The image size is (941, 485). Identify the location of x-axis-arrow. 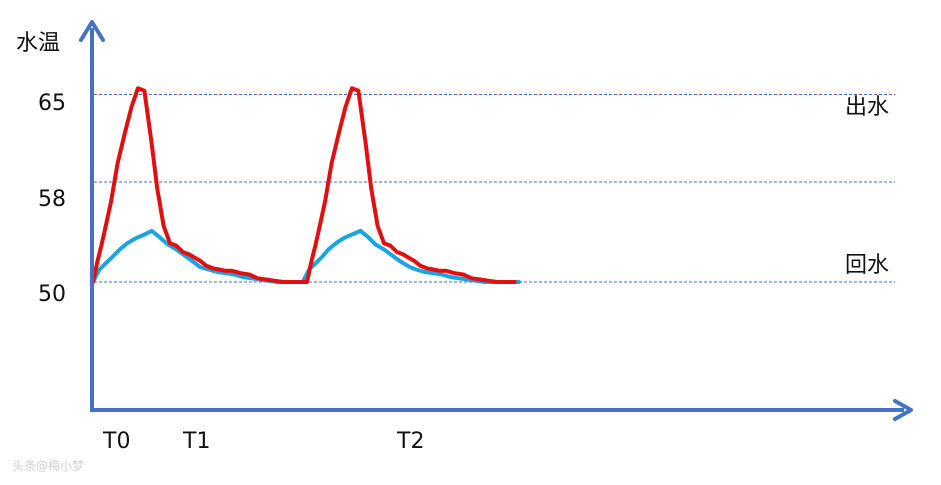
(903, 410).